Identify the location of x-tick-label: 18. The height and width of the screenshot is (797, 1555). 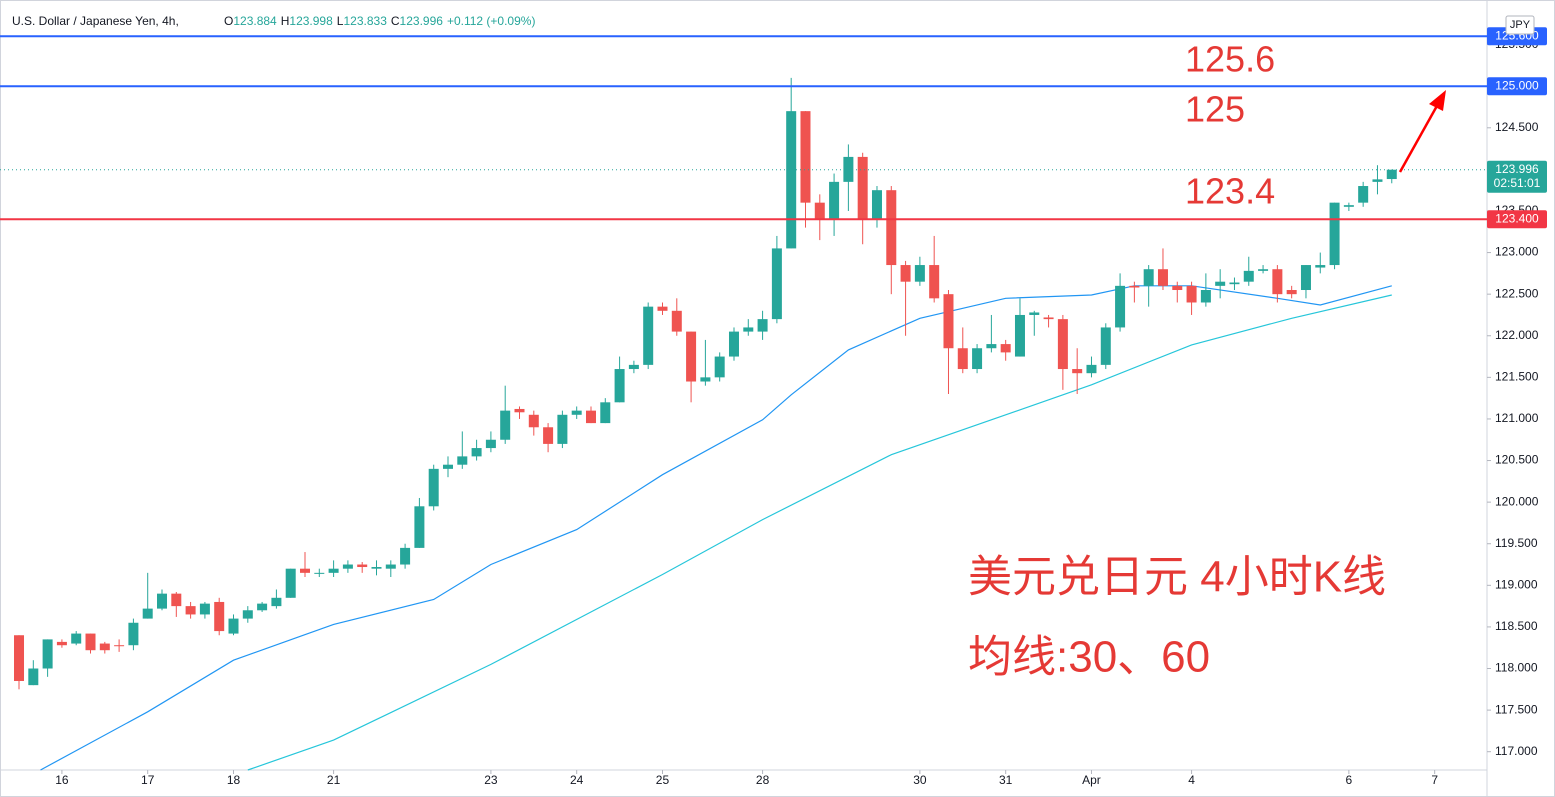
(234, 780).